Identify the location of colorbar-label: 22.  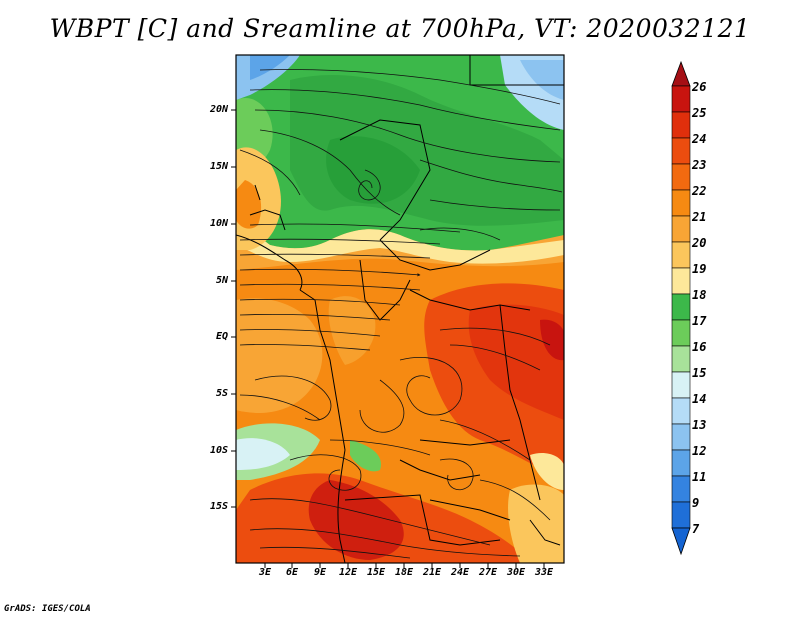
(699, 191).